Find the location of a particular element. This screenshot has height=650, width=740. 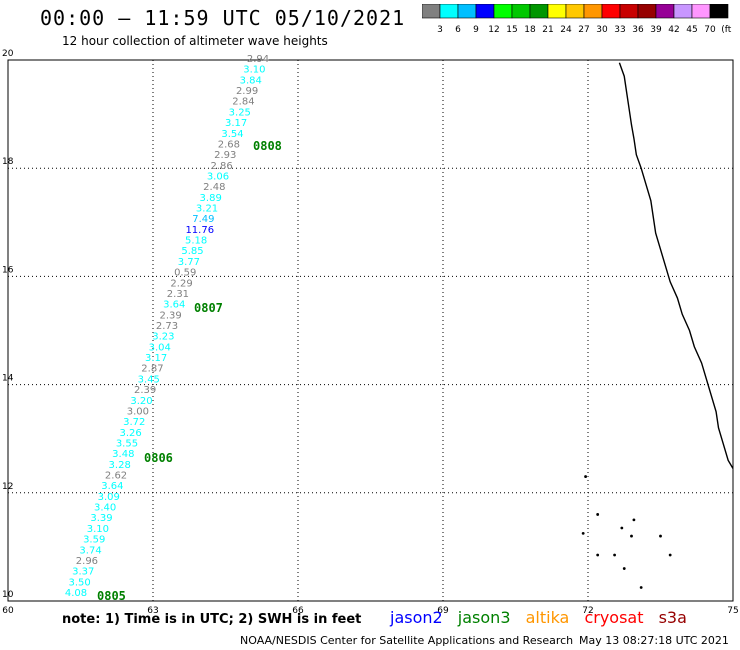

swh-value-label: 3.25 is located at coordinates (240, 112).